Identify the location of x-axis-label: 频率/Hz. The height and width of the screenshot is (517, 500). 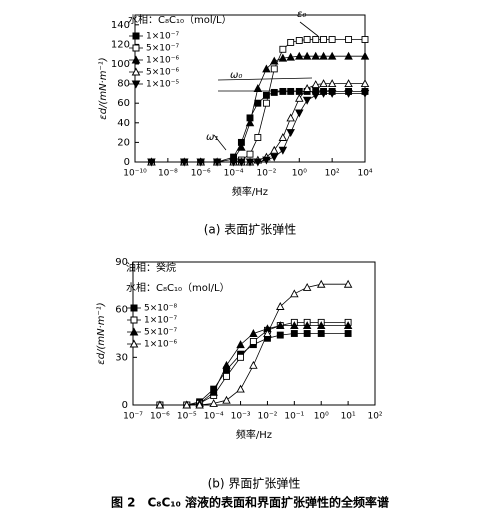
(254, 434).